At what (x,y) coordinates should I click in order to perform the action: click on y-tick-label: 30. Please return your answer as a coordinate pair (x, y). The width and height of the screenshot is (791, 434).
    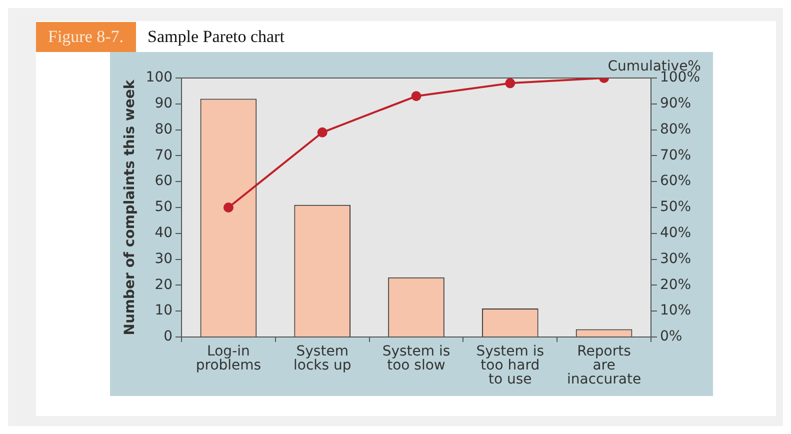
    Looking at the image, I should click on (163, 258).